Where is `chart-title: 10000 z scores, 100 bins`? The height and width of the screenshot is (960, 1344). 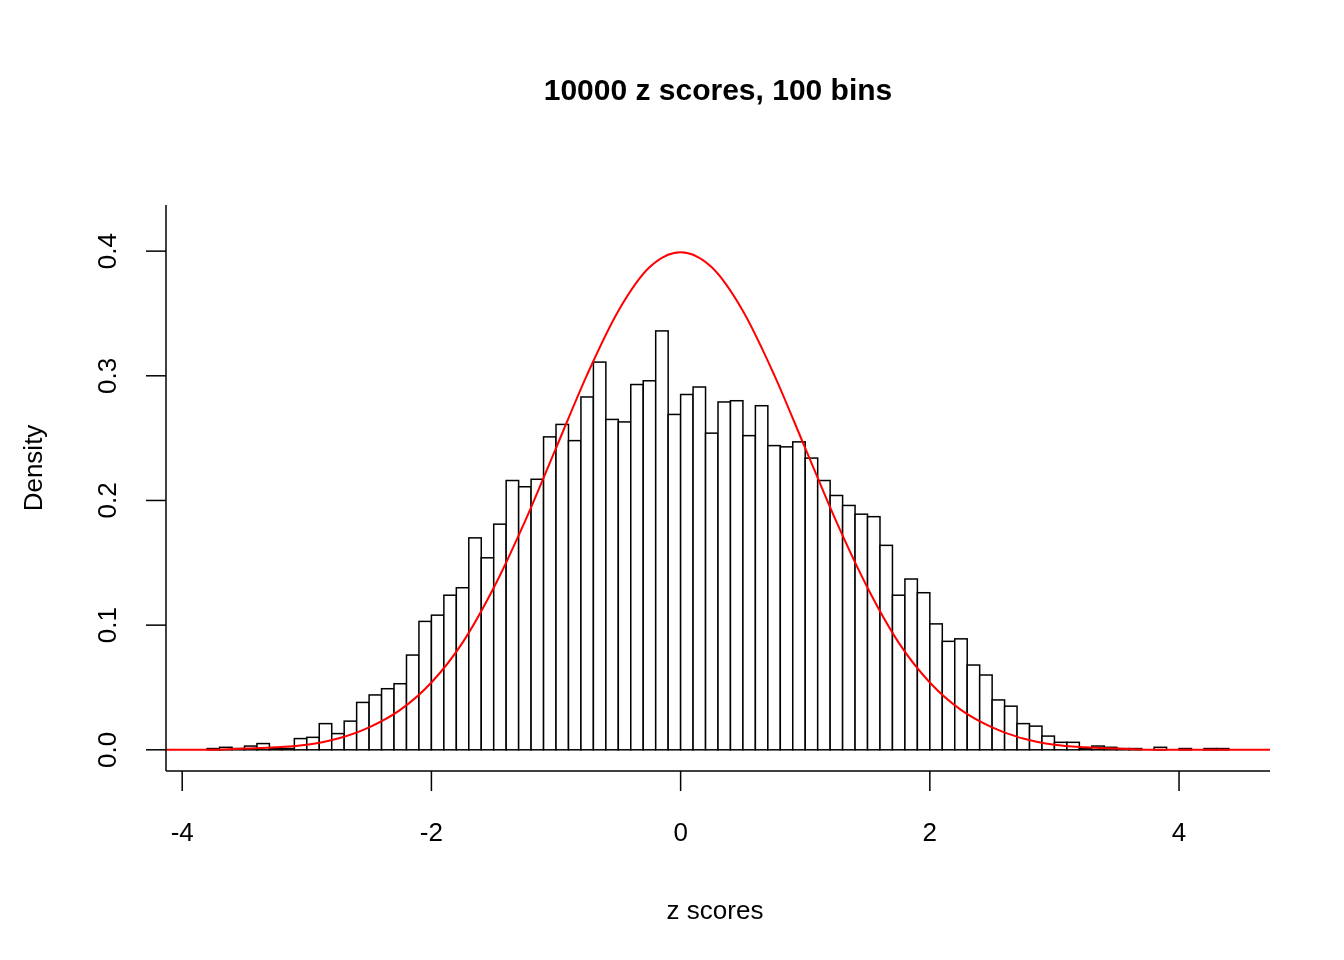 chart-title: 10000 z scores, 100 bins is located at coordinates (718, 89).